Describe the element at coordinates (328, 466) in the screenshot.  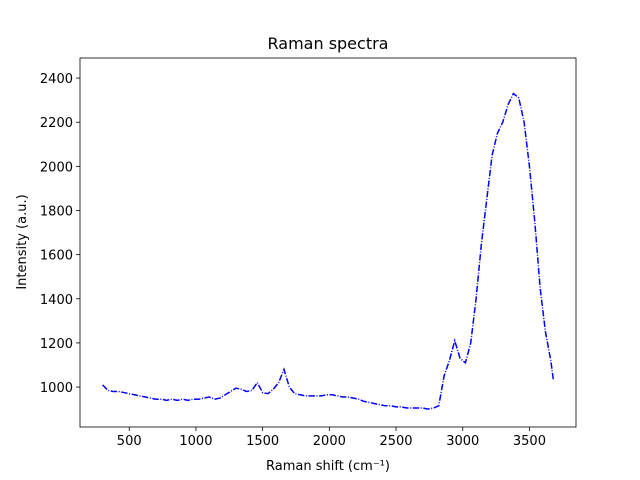
I see `x-axis-label: Raman shift (cm⁻¹)` at that location.